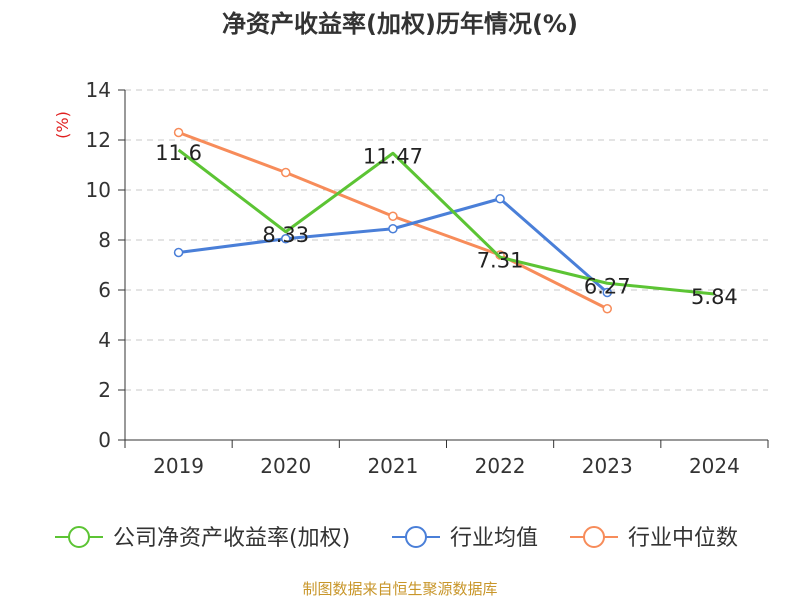 The image size is (800, 600). Describe the element at coordinates (104, 340) in the screenshot. I see `y-tick-label: 4` at that location.